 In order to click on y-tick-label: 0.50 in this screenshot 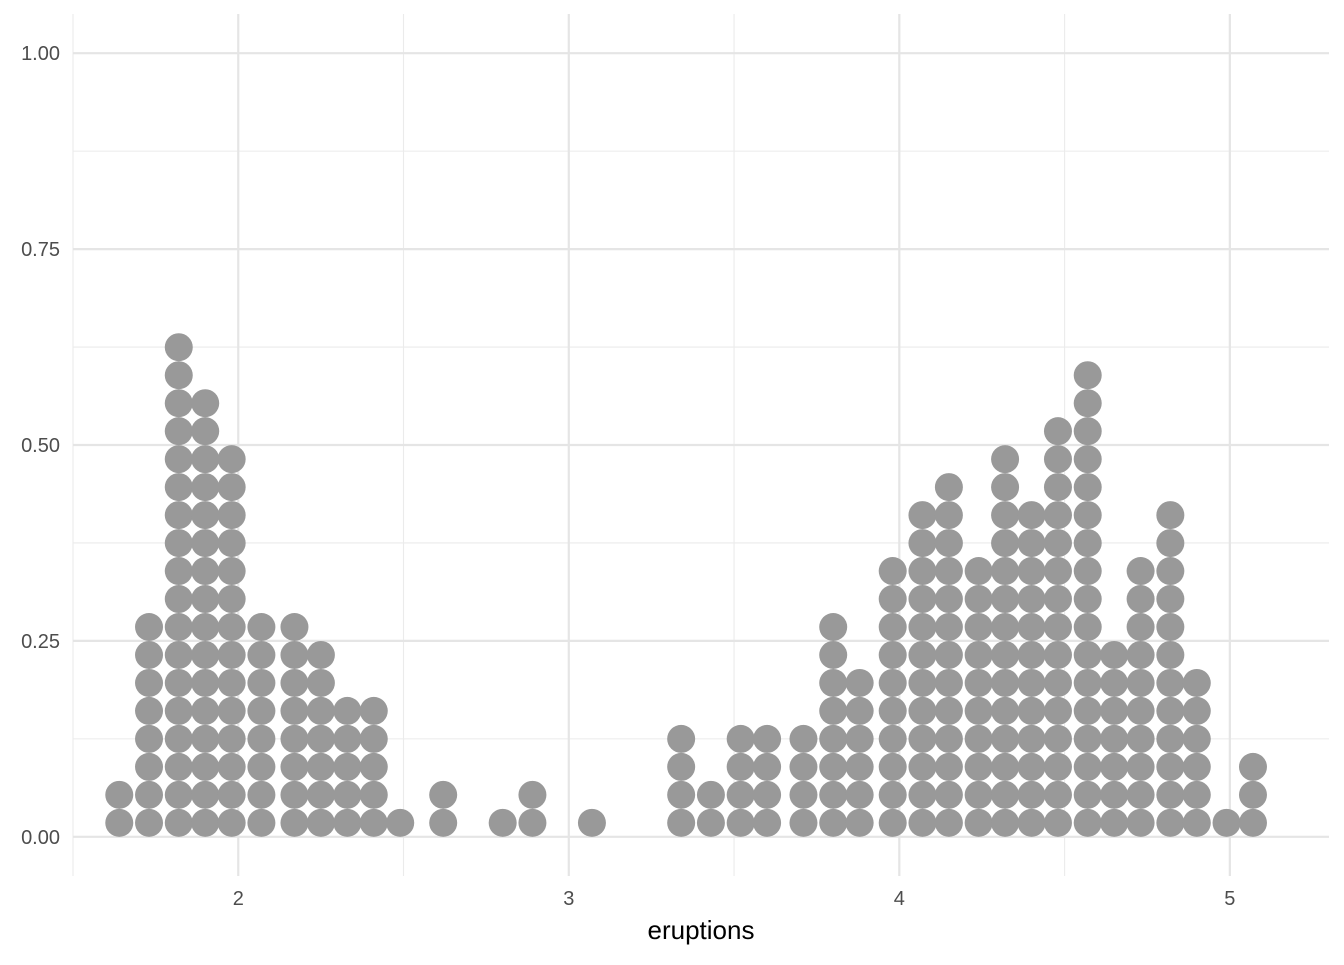, I will do `click(40, 446)`.